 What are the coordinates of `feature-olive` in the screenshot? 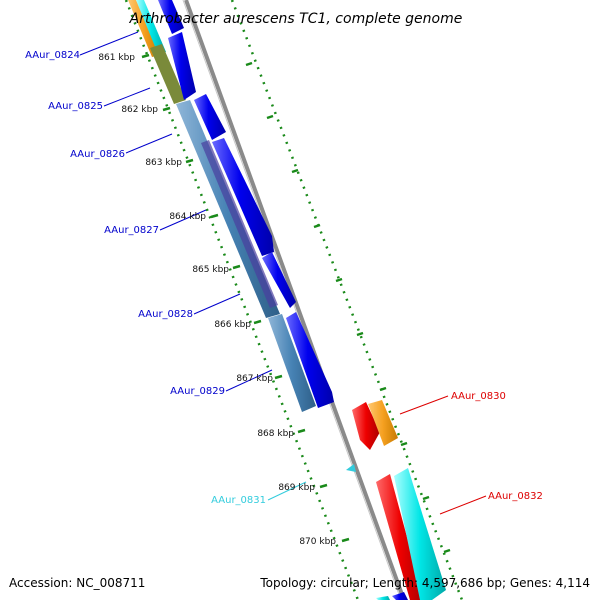 It's located at (168, 74).